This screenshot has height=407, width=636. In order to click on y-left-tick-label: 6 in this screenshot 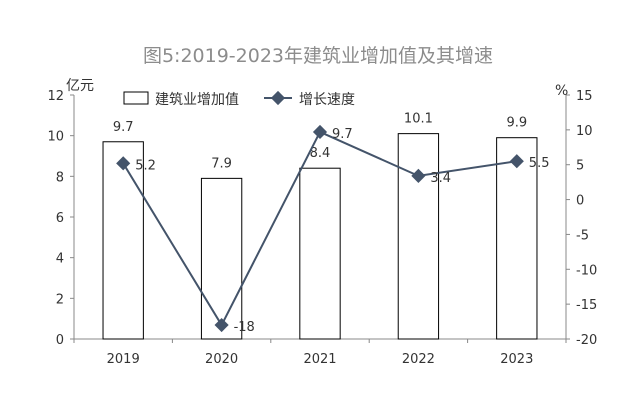, I will do `click(60, 218)`.